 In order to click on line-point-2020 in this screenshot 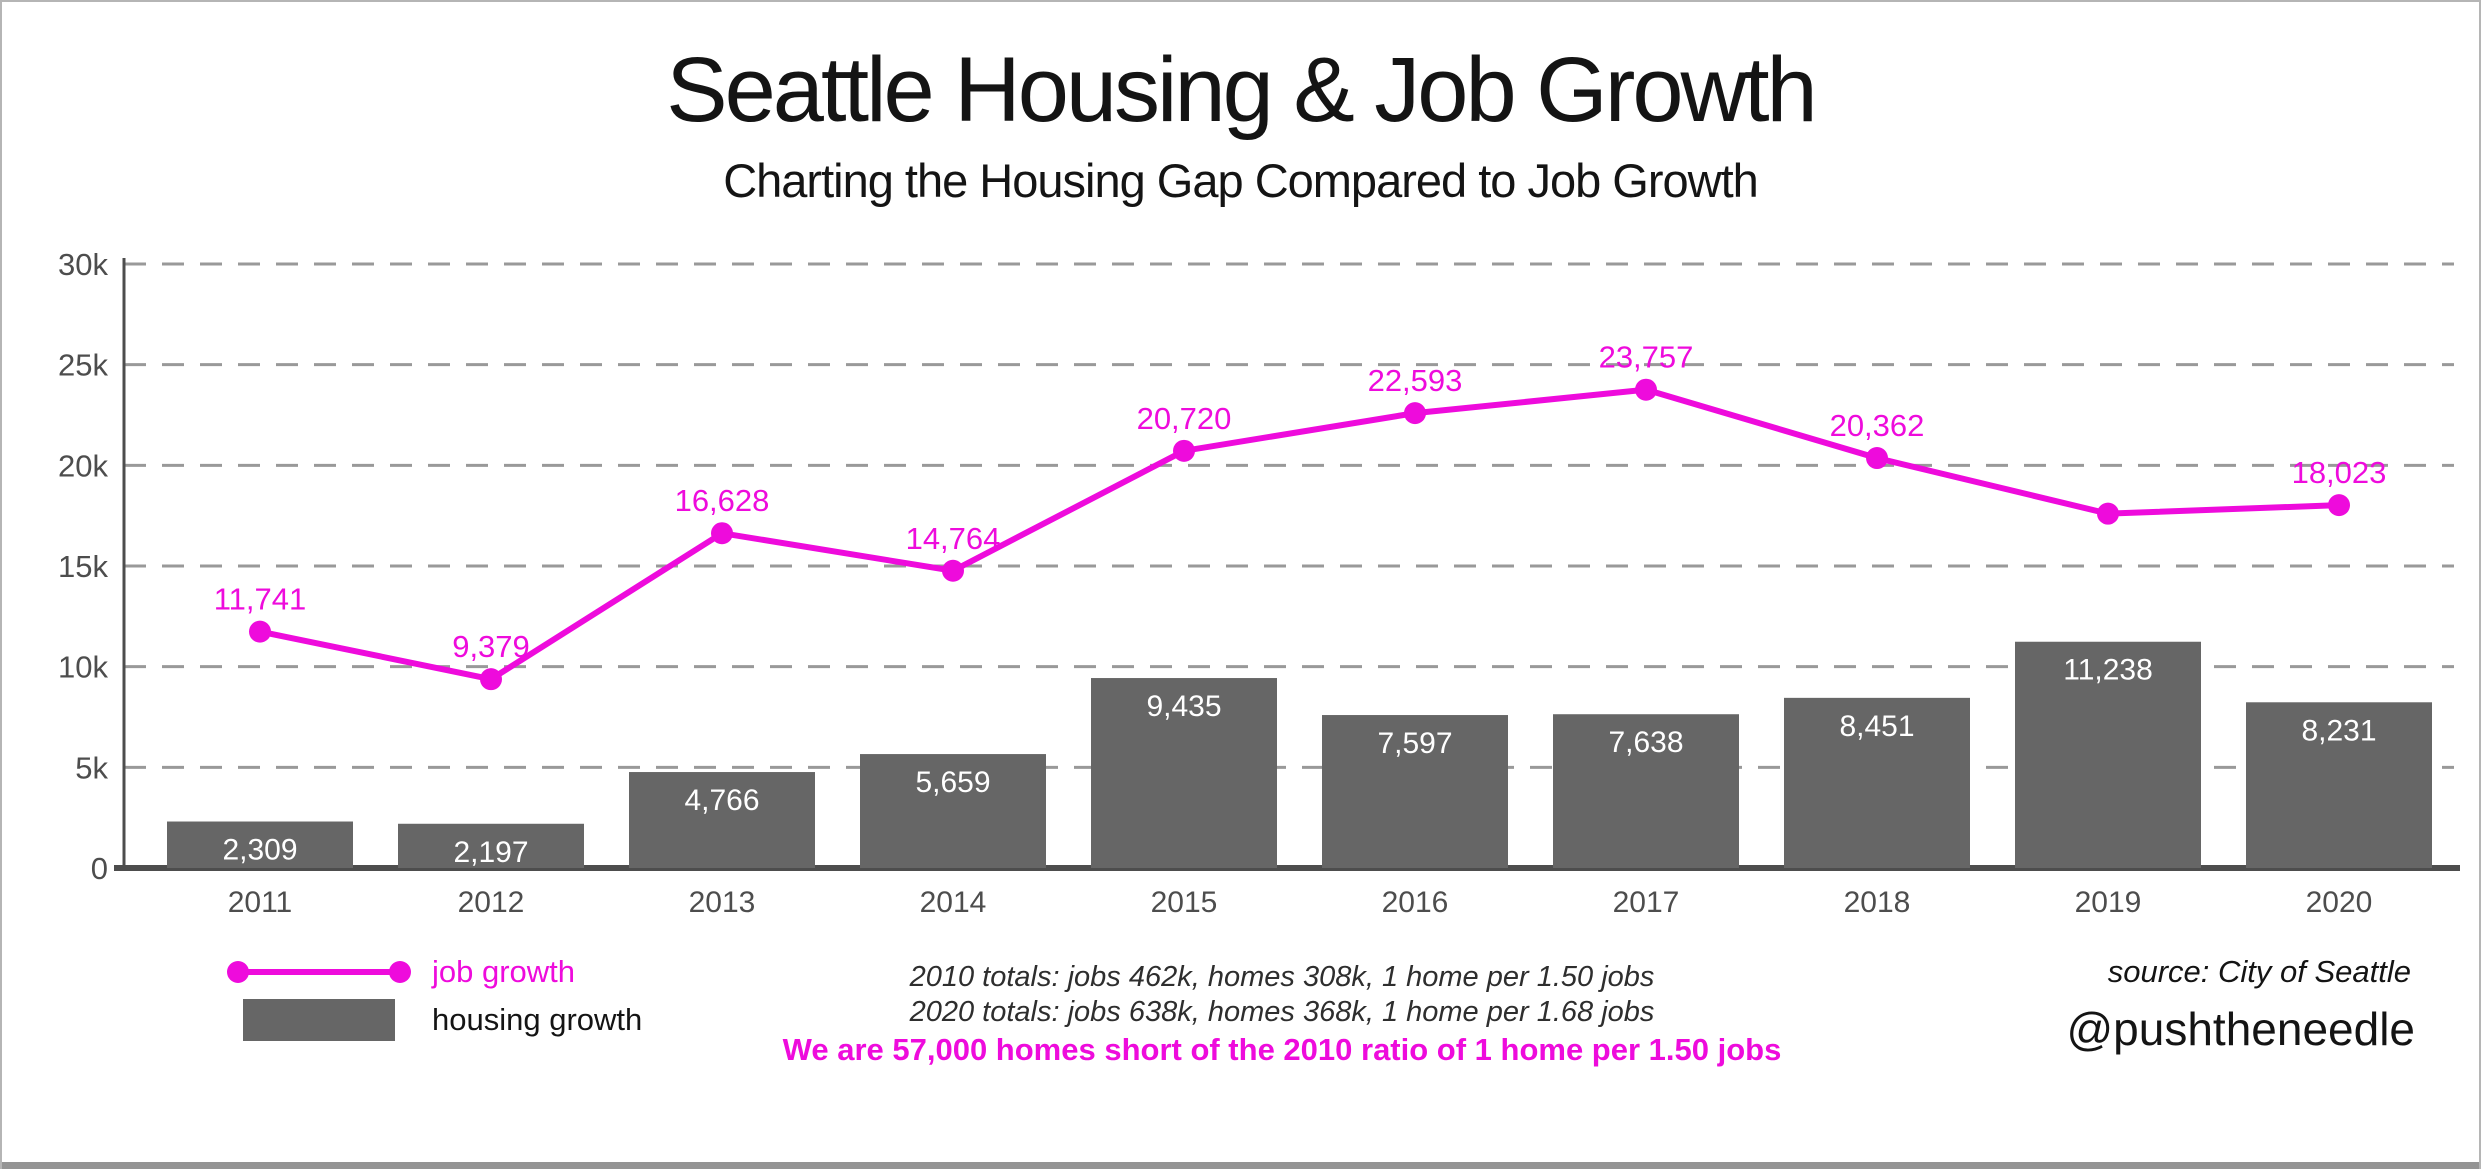, I will do `click(2339, 505)`.